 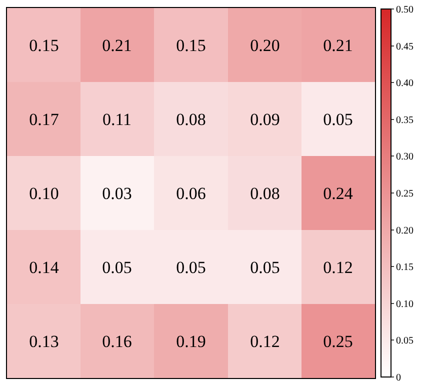 I want to click on color-bar-label: 0.25, so click(x=405, y=194).